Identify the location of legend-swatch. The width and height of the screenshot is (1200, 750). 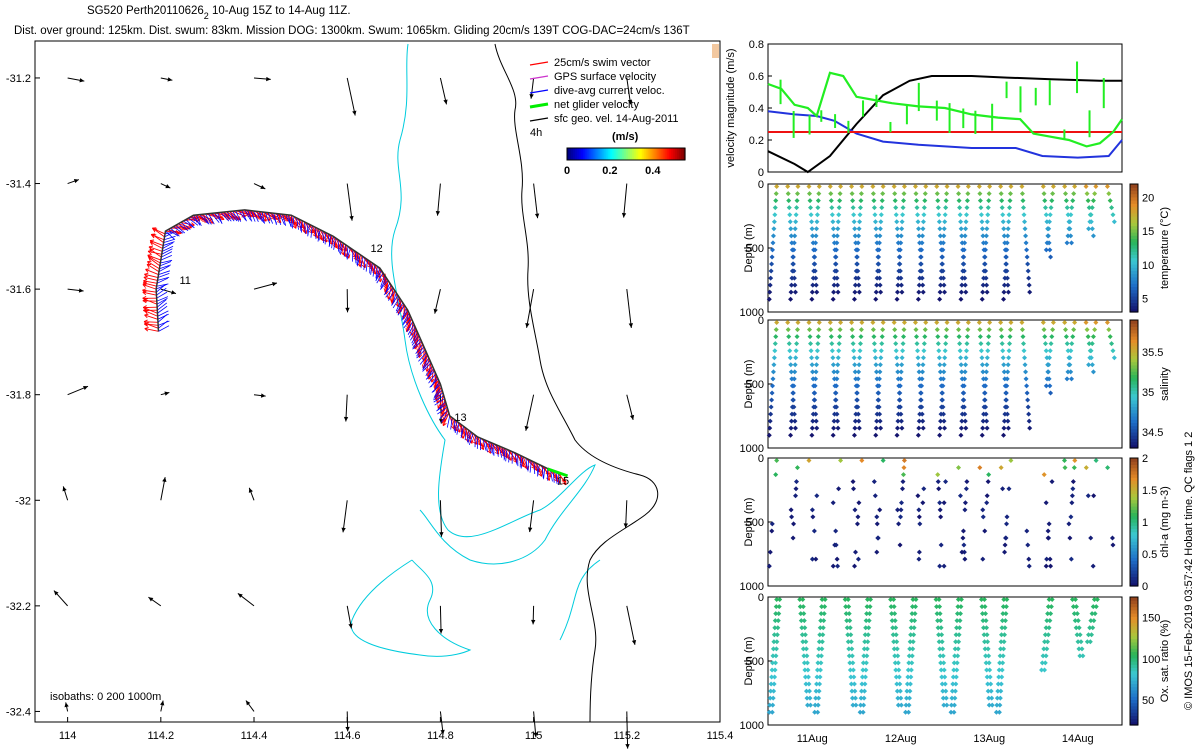
(539, 63).